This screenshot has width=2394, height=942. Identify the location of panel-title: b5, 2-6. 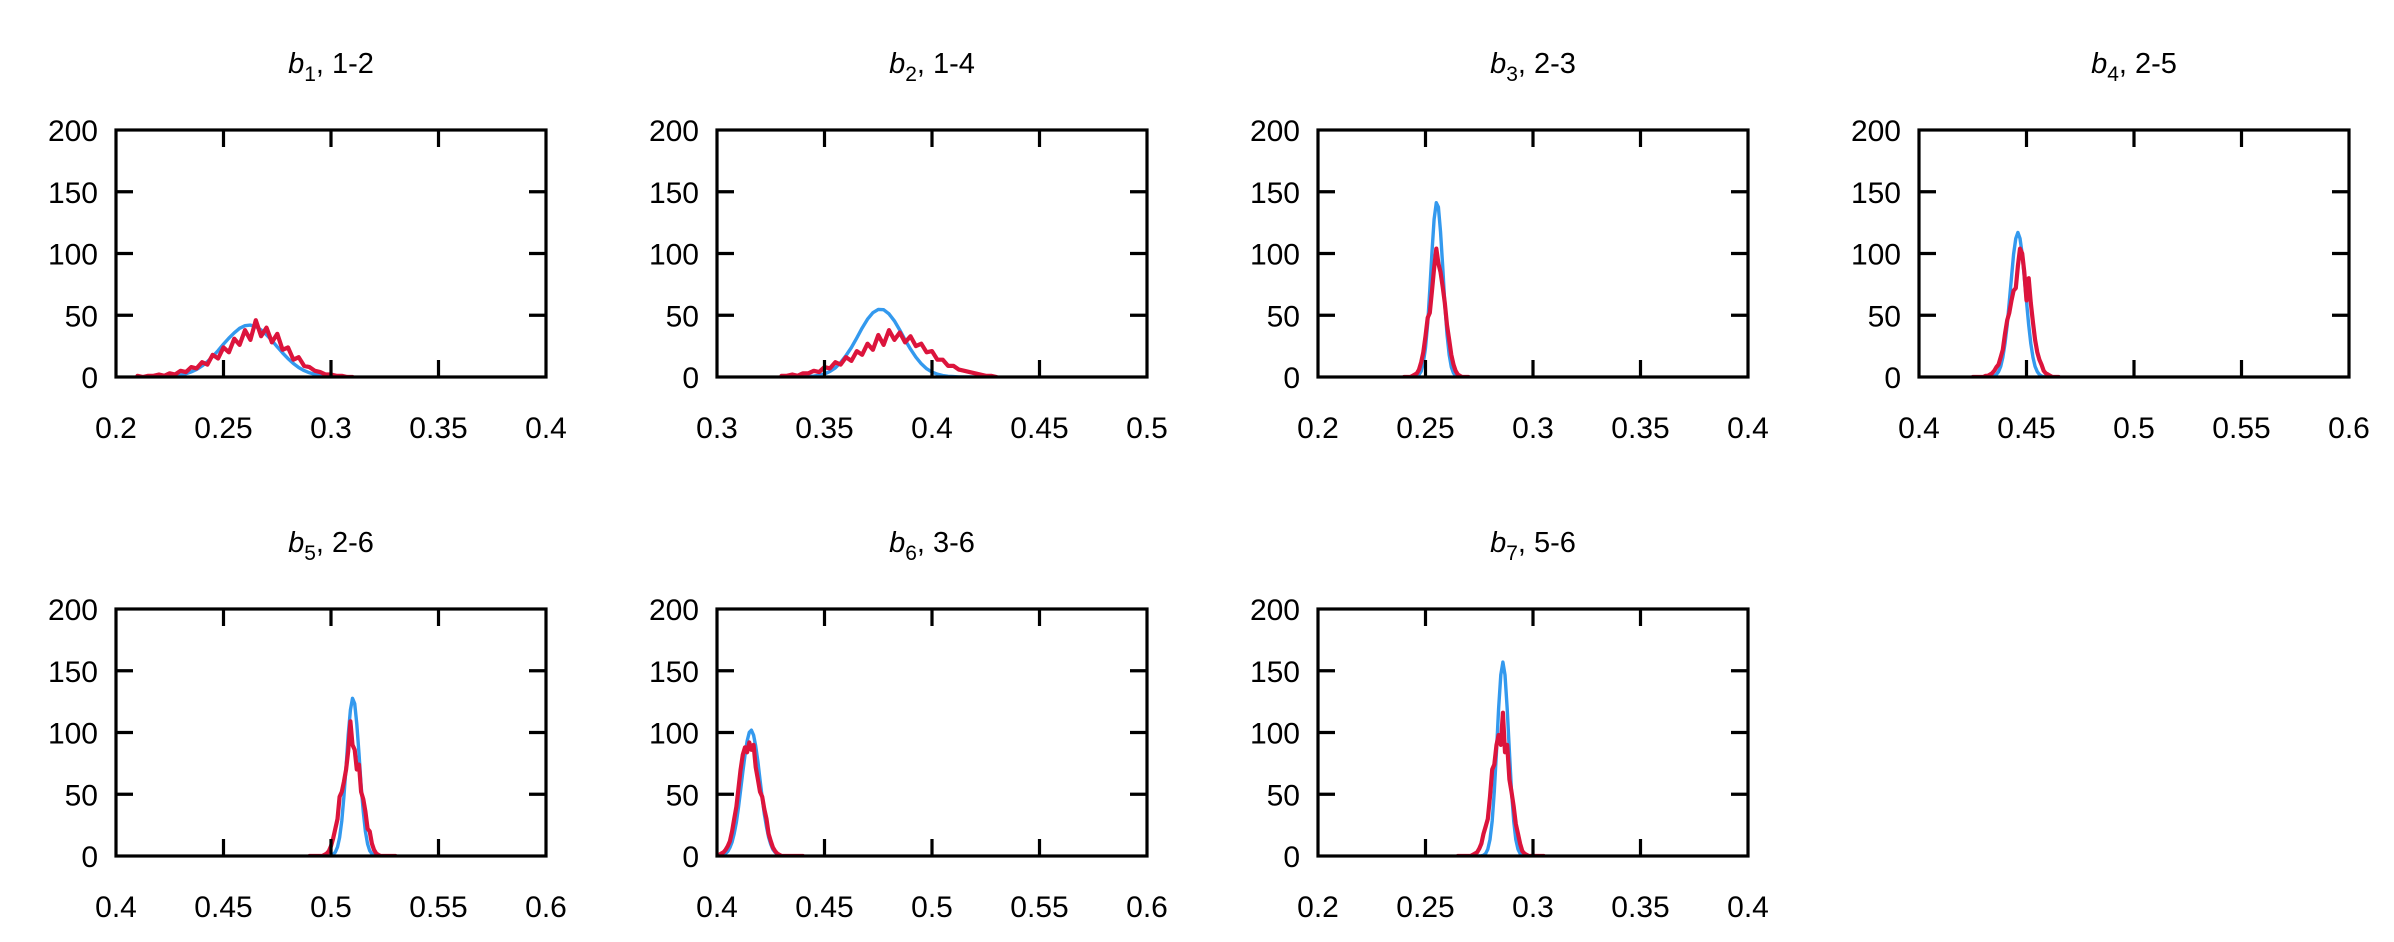
(331, 546).